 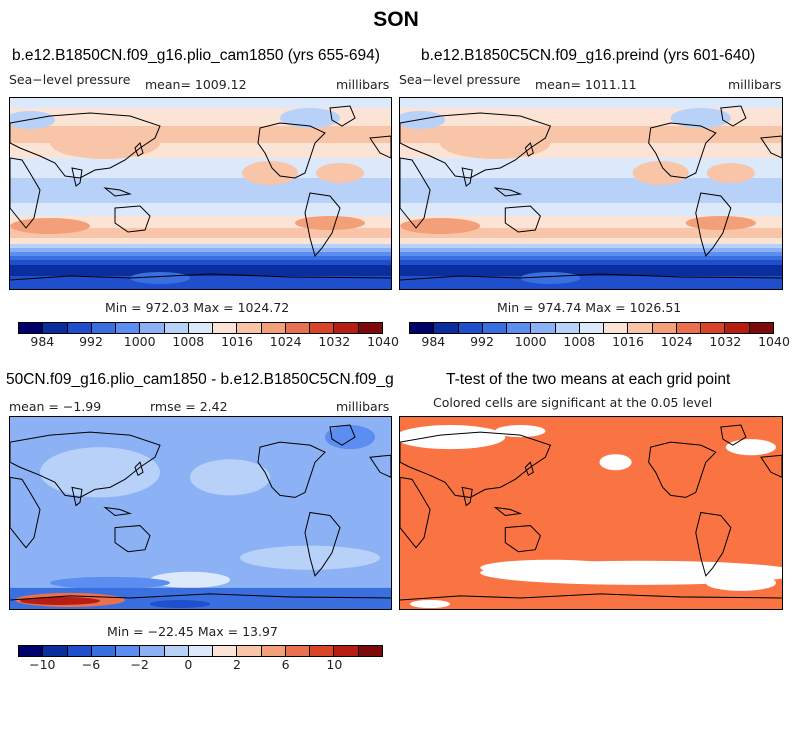 What do you see at coordinates (591, 513) in the screenshot?
I see `panel4-map` at bounding box center [591, 513].